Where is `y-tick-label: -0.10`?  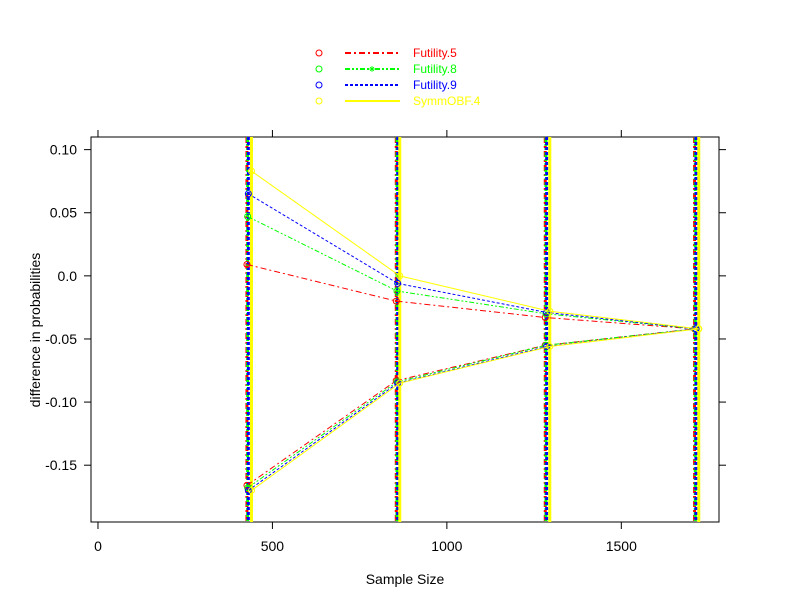 y-tick-label: -0.10 is located at coordinates (61, 402).